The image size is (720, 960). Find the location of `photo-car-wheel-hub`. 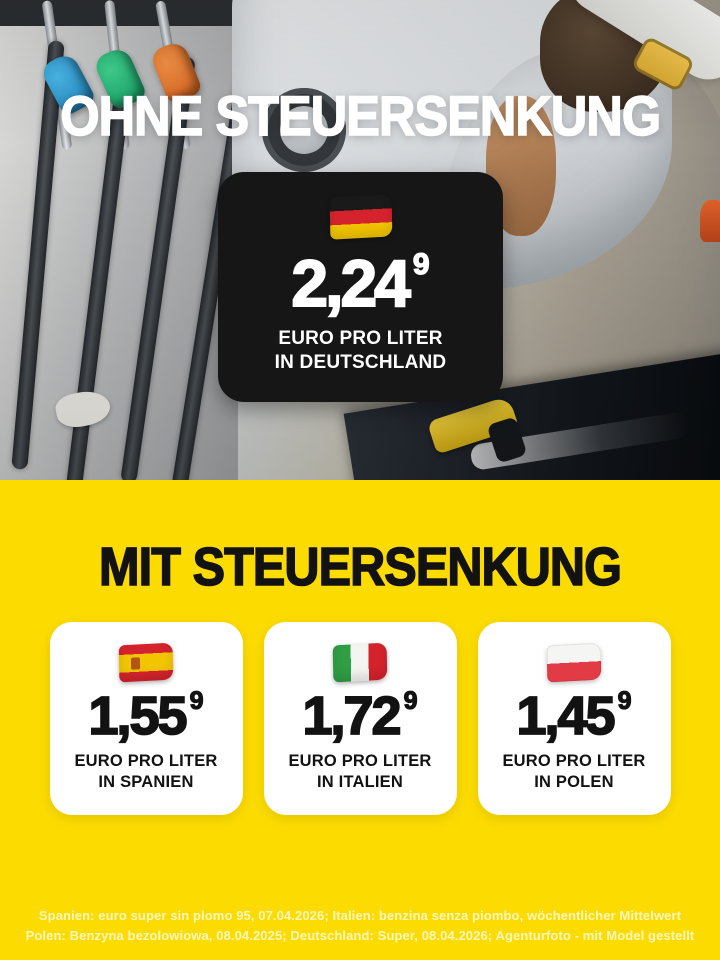

photo-car-wheel-hub is located at coordinates (304, 130).